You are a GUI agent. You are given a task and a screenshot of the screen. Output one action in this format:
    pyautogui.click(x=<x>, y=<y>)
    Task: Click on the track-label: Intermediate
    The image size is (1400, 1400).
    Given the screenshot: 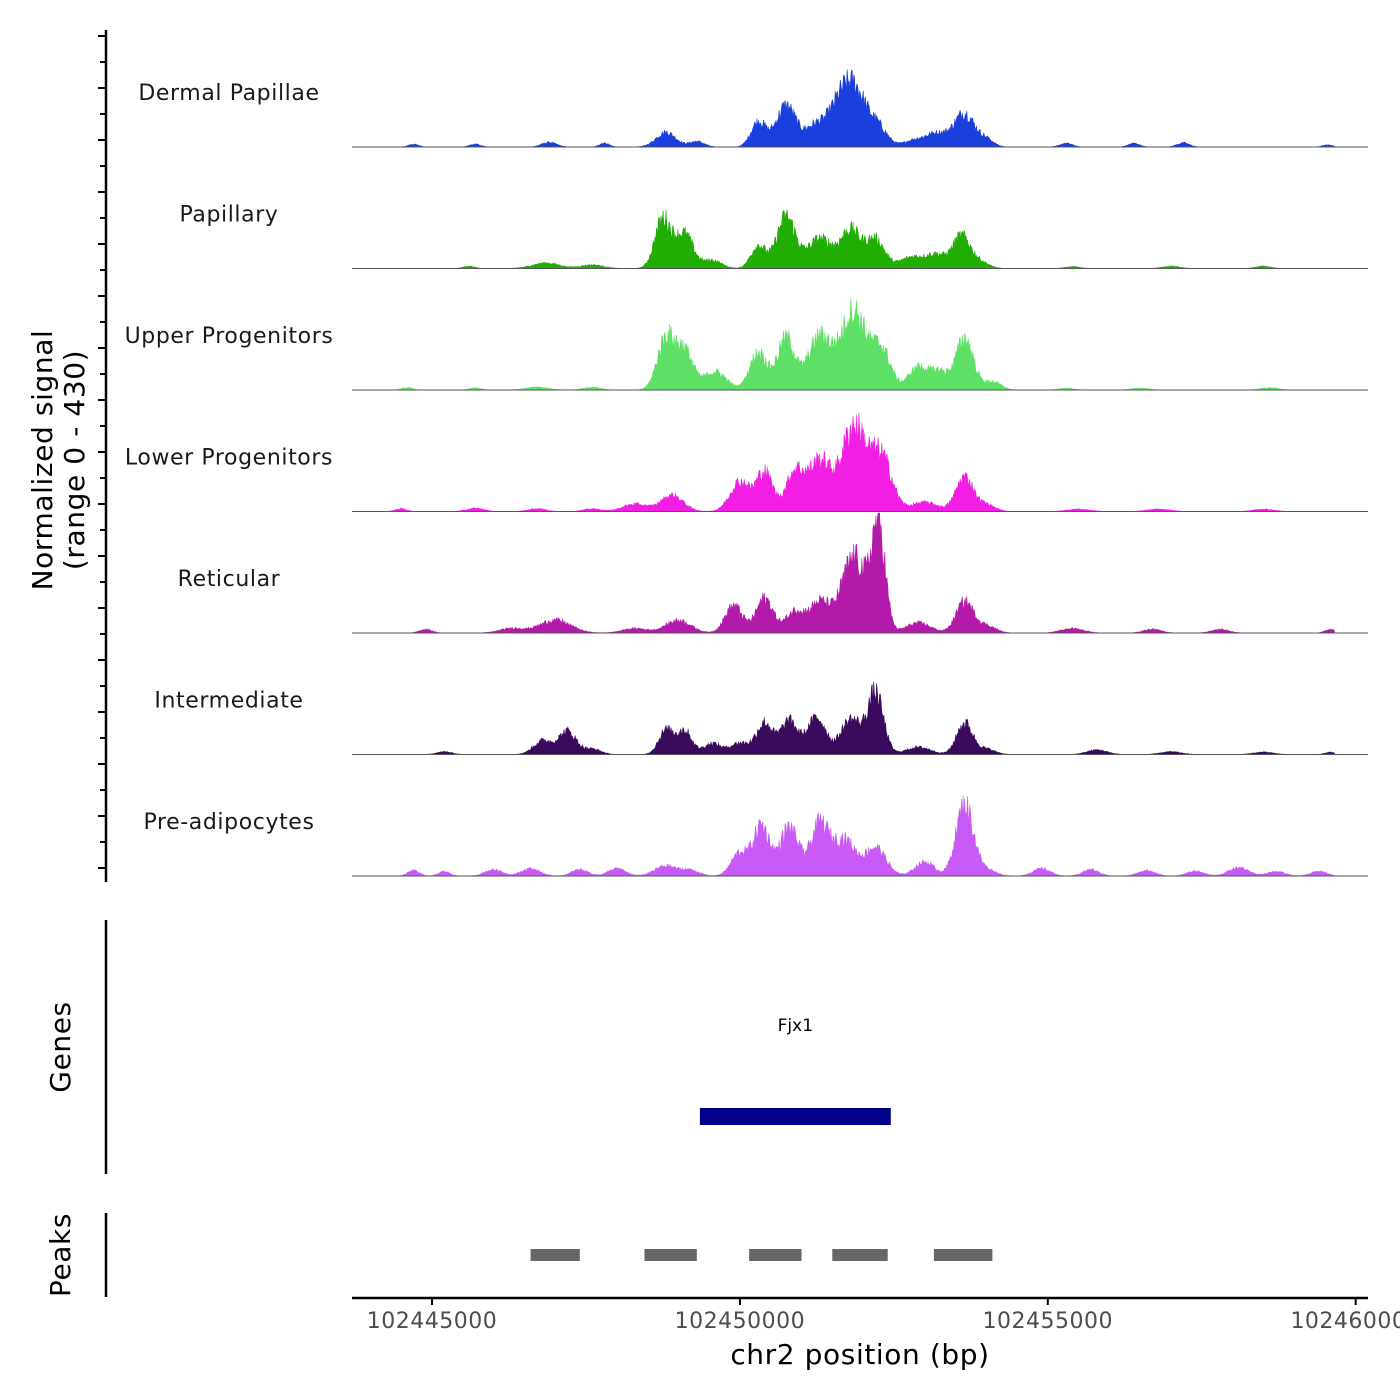 What is the action you would take?
    pyautogui.click(x=228, y=701)
    